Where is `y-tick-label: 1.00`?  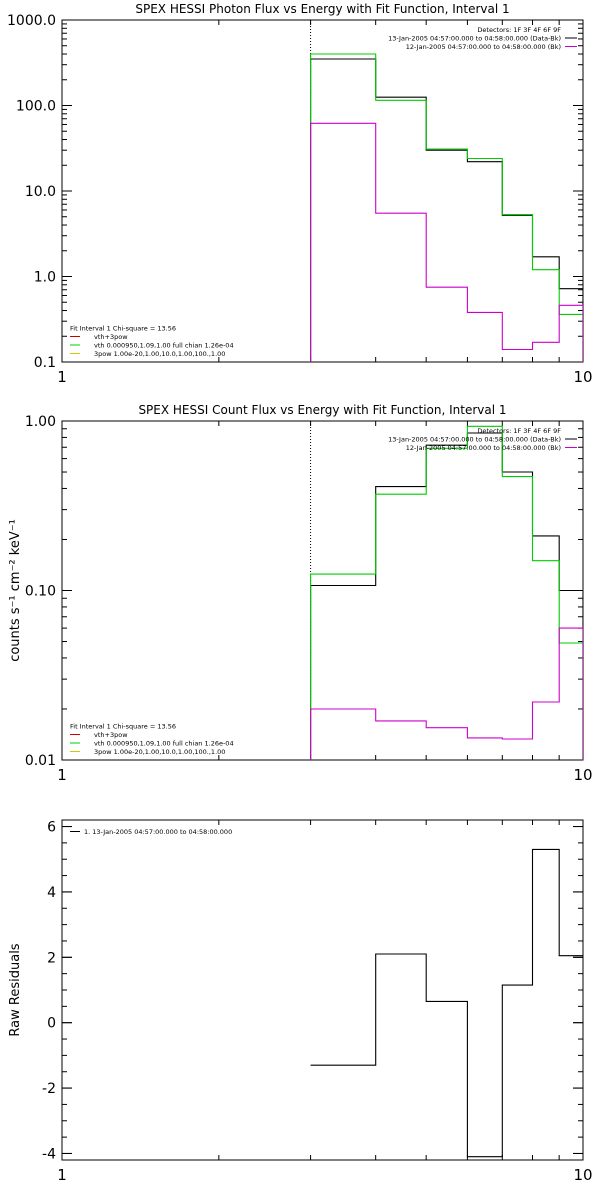 y-tick-label: 1.00 is located at coordinates (40, 422).